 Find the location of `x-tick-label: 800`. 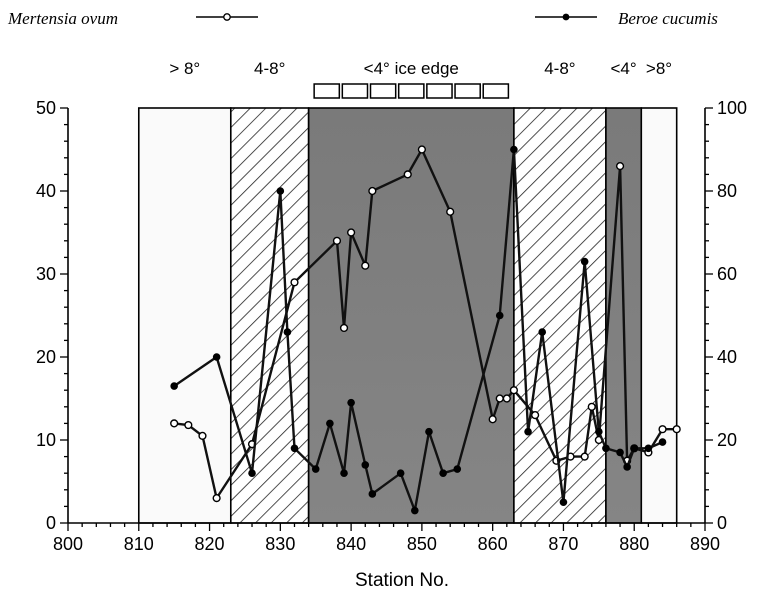

x-tick-label: 800 is located at coordinates (68, 544).